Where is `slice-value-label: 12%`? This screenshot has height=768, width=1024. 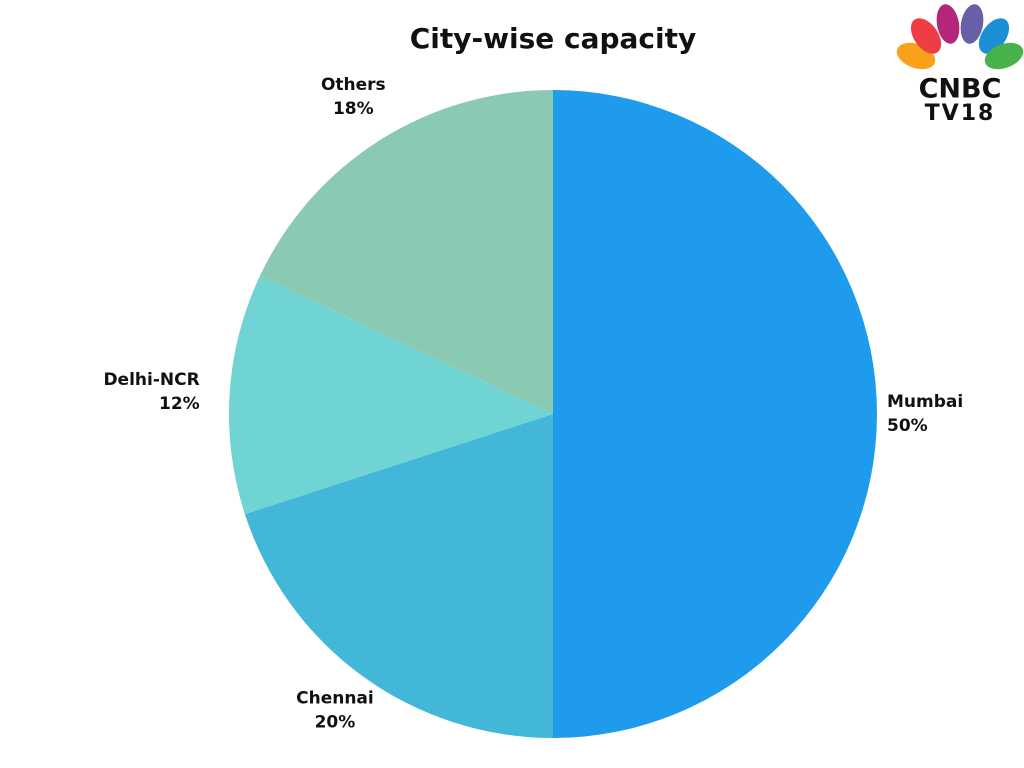 slice-value-label: 12% is located at coordinates (179, 404).